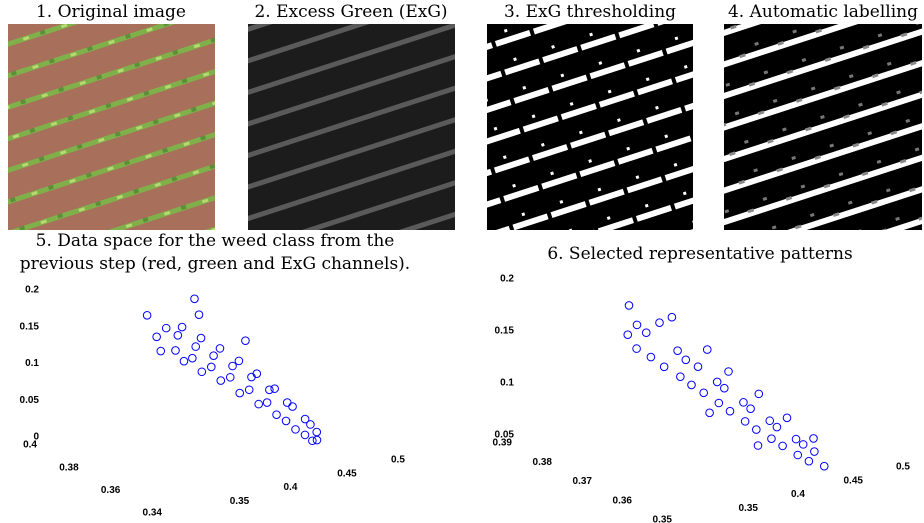  Describe the element at coordinates (503, 443) in the screenshot. I see `y-tick-label: 0.39` at that location.